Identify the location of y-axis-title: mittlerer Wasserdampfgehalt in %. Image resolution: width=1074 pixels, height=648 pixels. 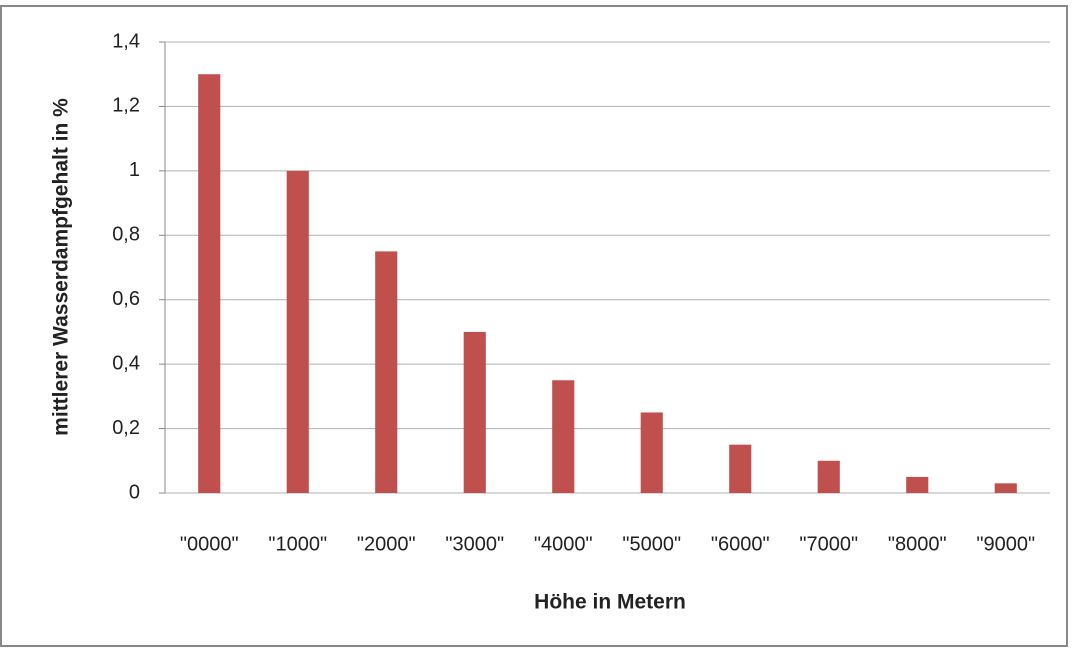
(61, 267).